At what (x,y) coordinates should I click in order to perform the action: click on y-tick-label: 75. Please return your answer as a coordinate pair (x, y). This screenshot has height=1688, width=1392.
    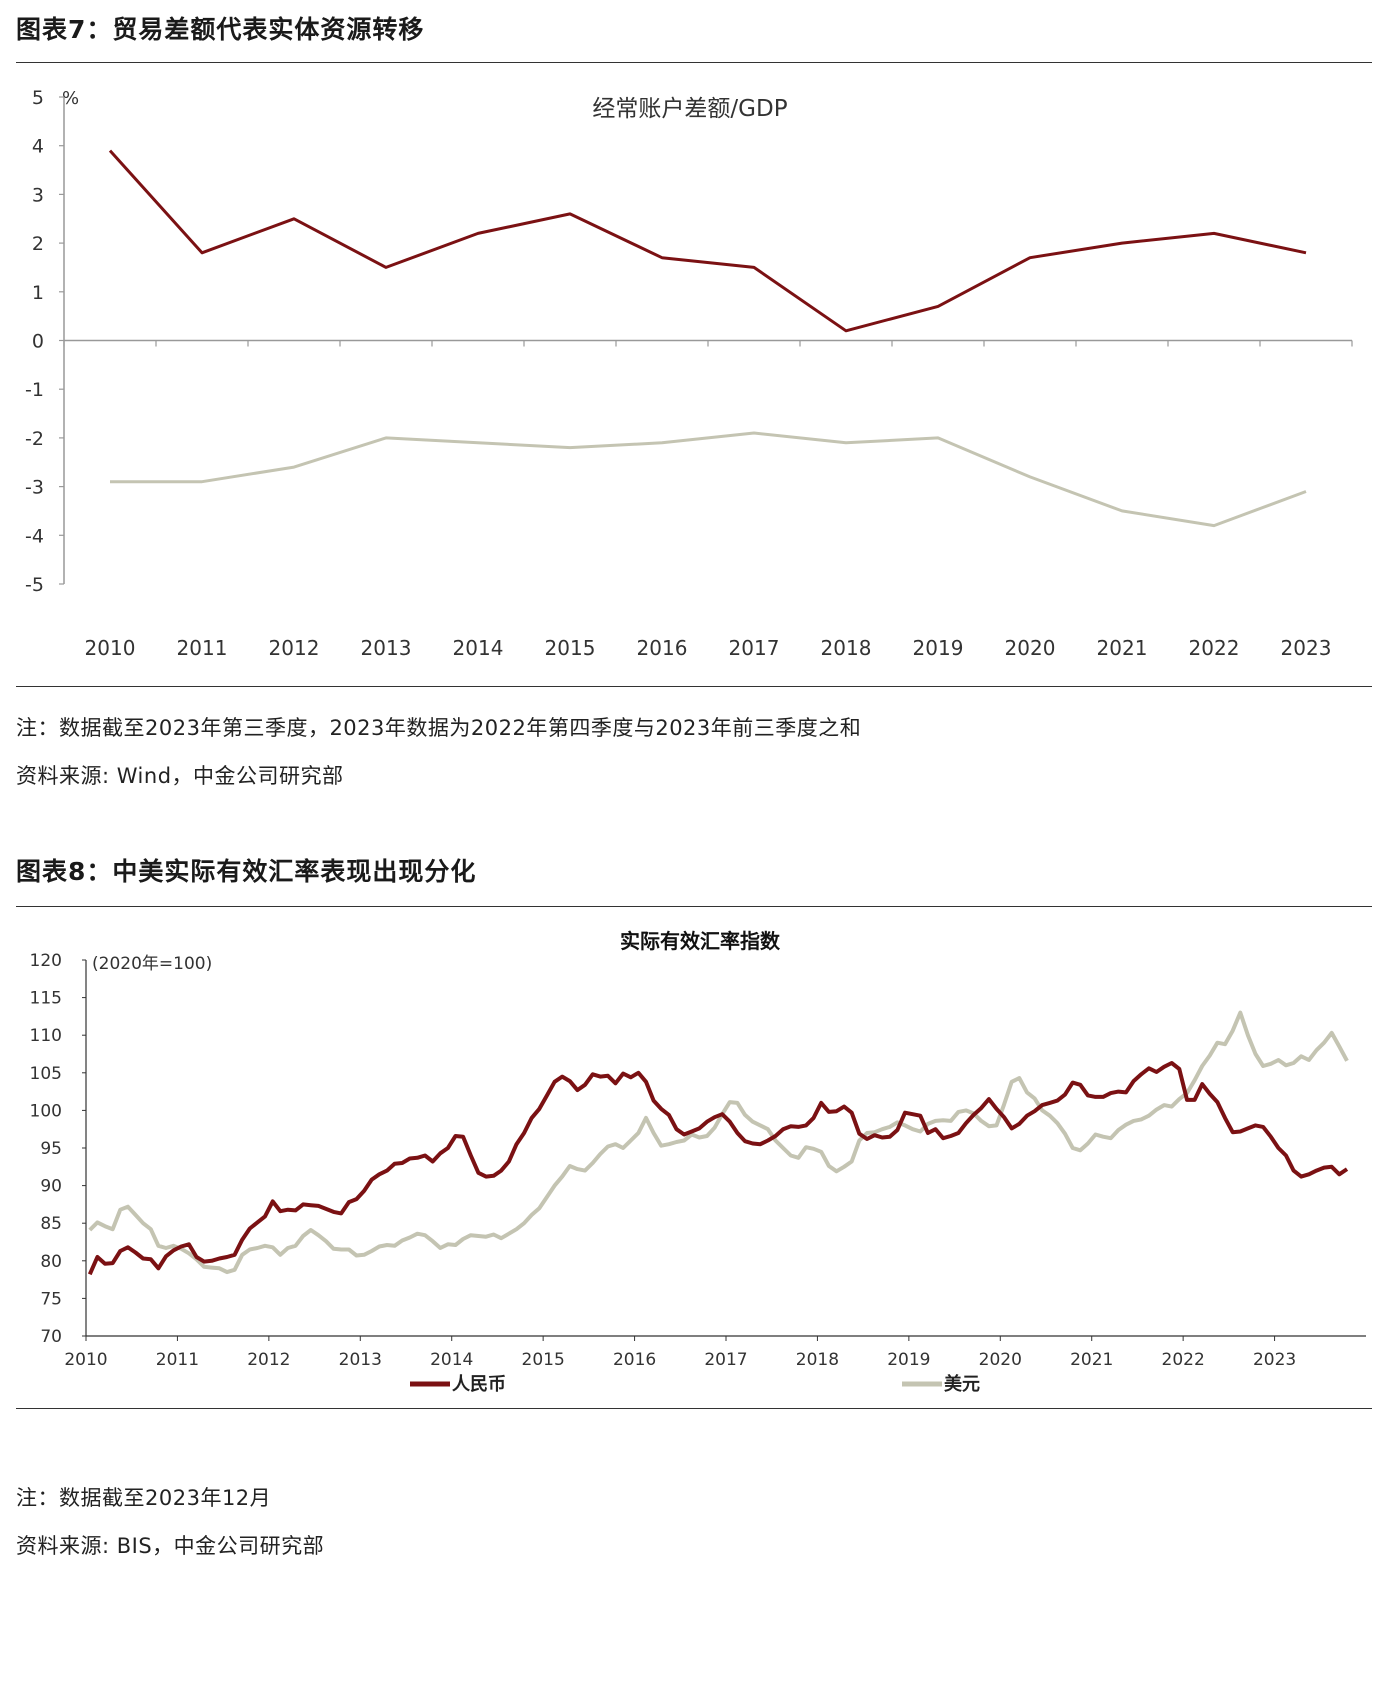
    Looking at the image, I should click on (51, 1299).